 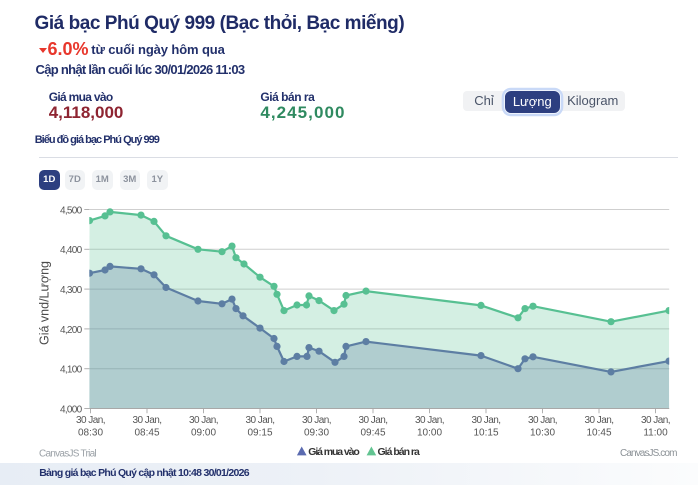 What do you see at coordinates (71, 250) in the screenshot?
I see `svg-text: 4,400` at bounding box center [71, 250].